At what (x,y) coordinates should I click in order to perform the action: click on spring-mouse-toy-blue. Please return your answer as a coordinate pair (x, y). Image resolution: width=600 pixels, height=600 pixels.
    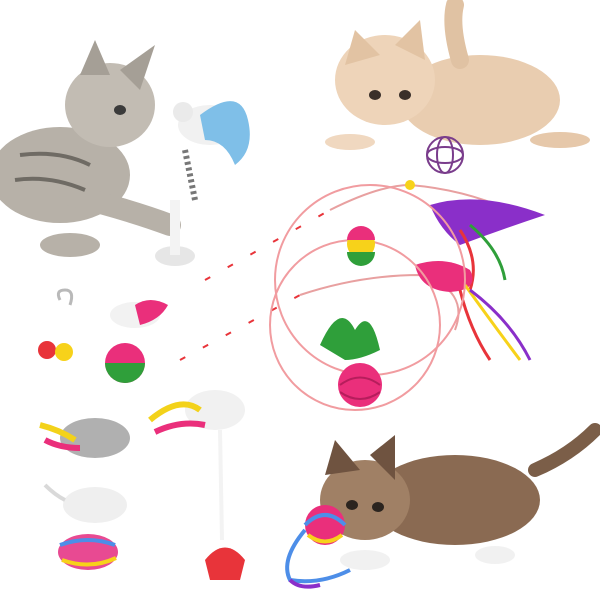
    Looking at the image, I should click on (202, 183).